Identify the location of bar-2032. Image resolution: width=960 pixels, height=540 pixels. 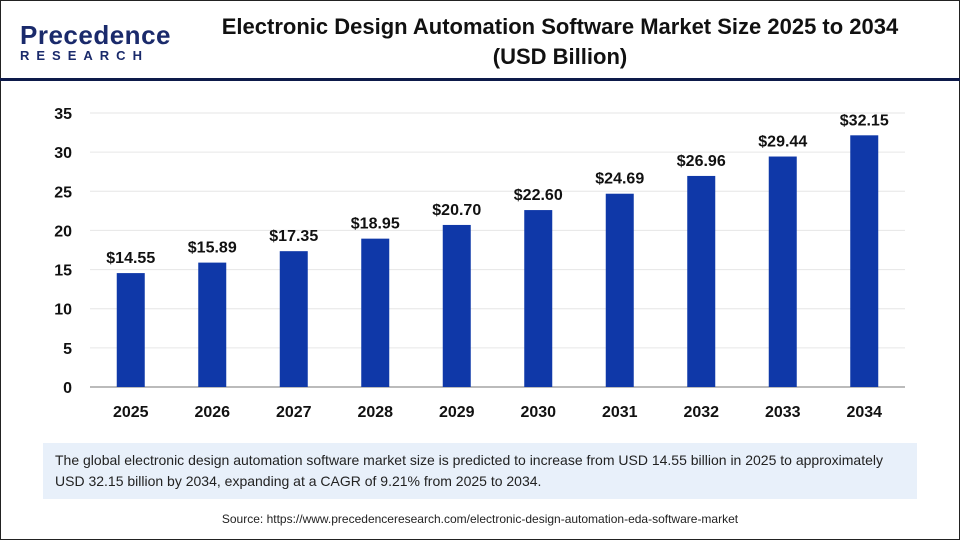
(701, 281).